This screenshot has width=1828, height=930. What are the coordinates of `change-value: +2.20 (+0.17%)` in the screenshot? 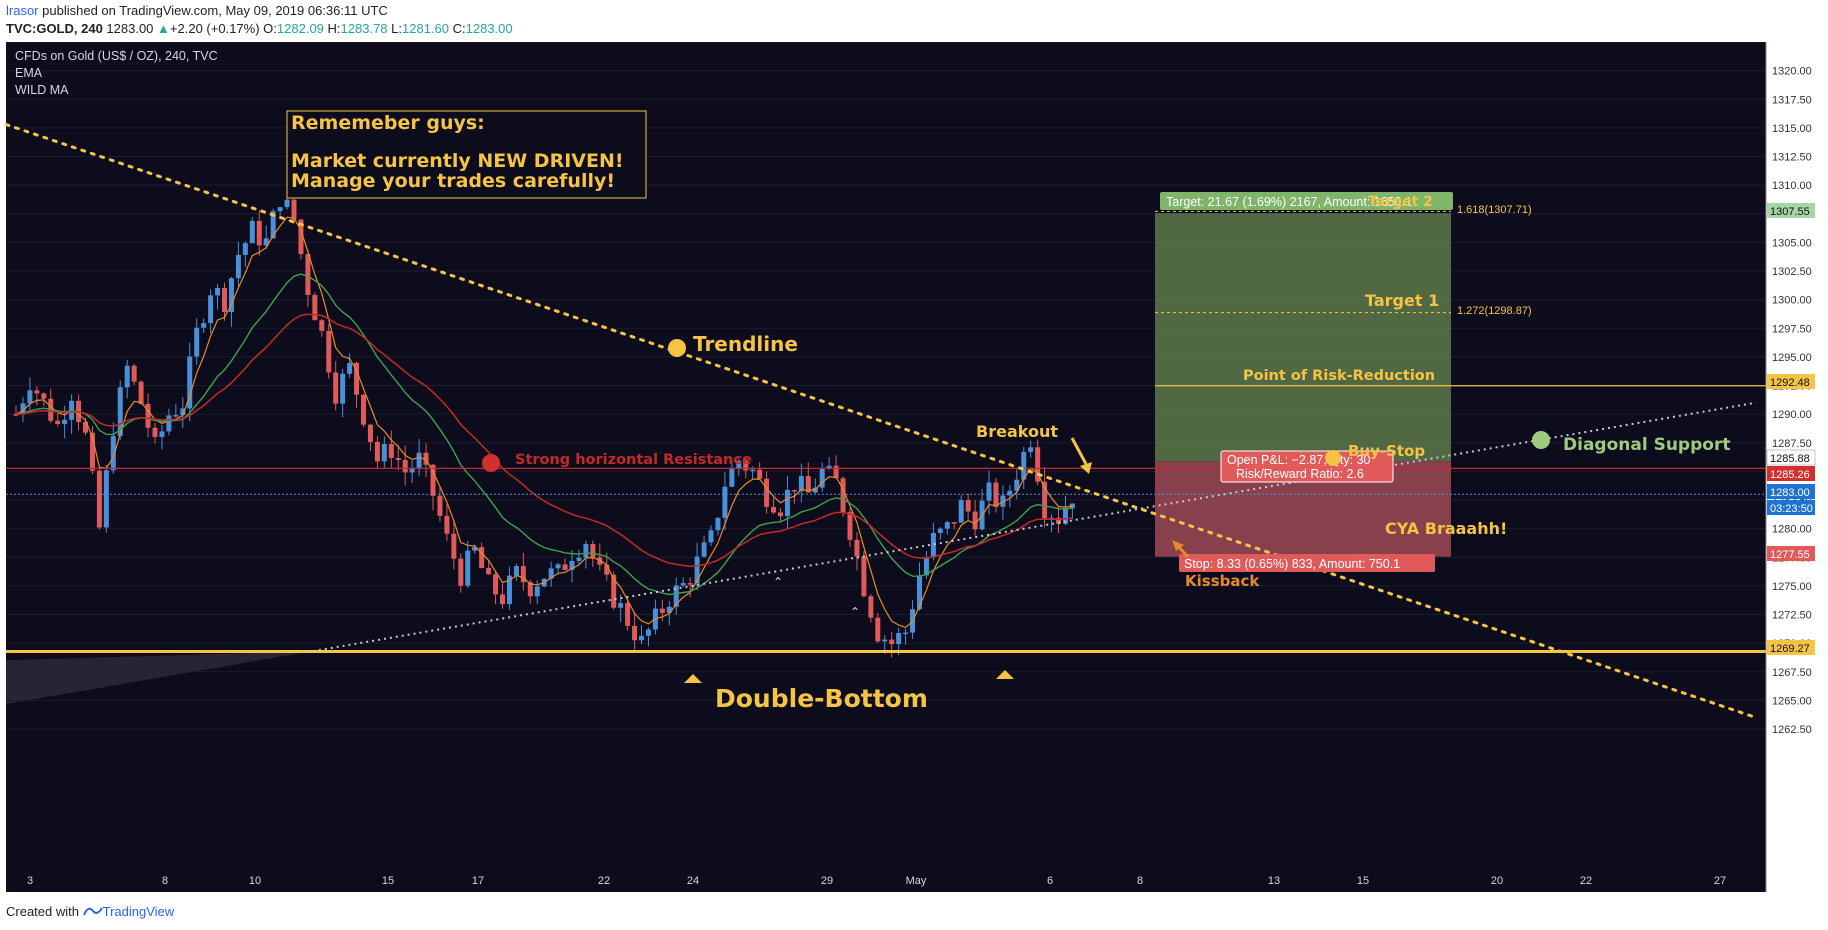 It's located at (214, 28).